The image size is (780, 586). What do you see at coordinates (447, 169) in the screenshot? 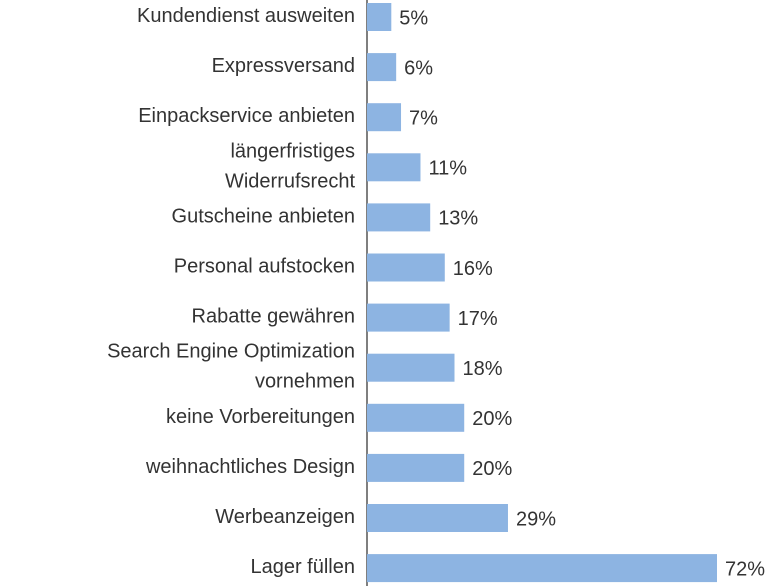
I see `data-label: 11%` at bounding box center [447, 169].